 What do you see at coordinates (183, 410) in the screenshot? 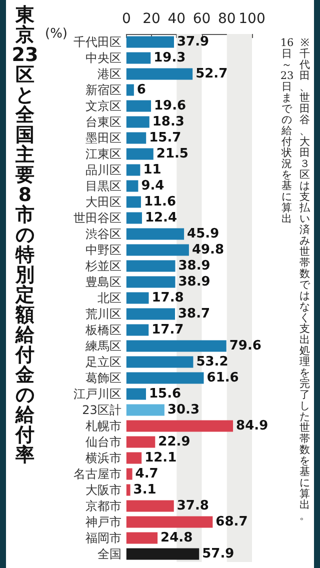
I see `data-label: 30.3` at bounding box center [183, 410].